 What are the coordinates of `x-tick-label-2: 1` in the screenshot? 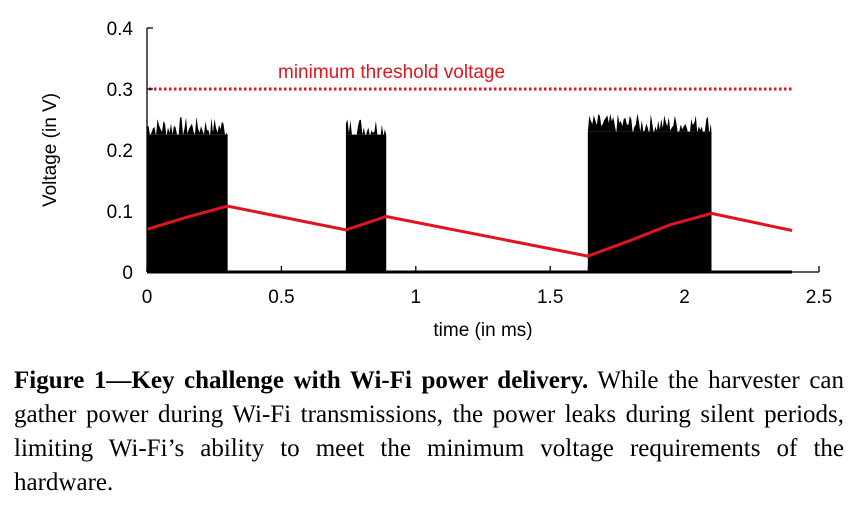 It's located at (416, 297).